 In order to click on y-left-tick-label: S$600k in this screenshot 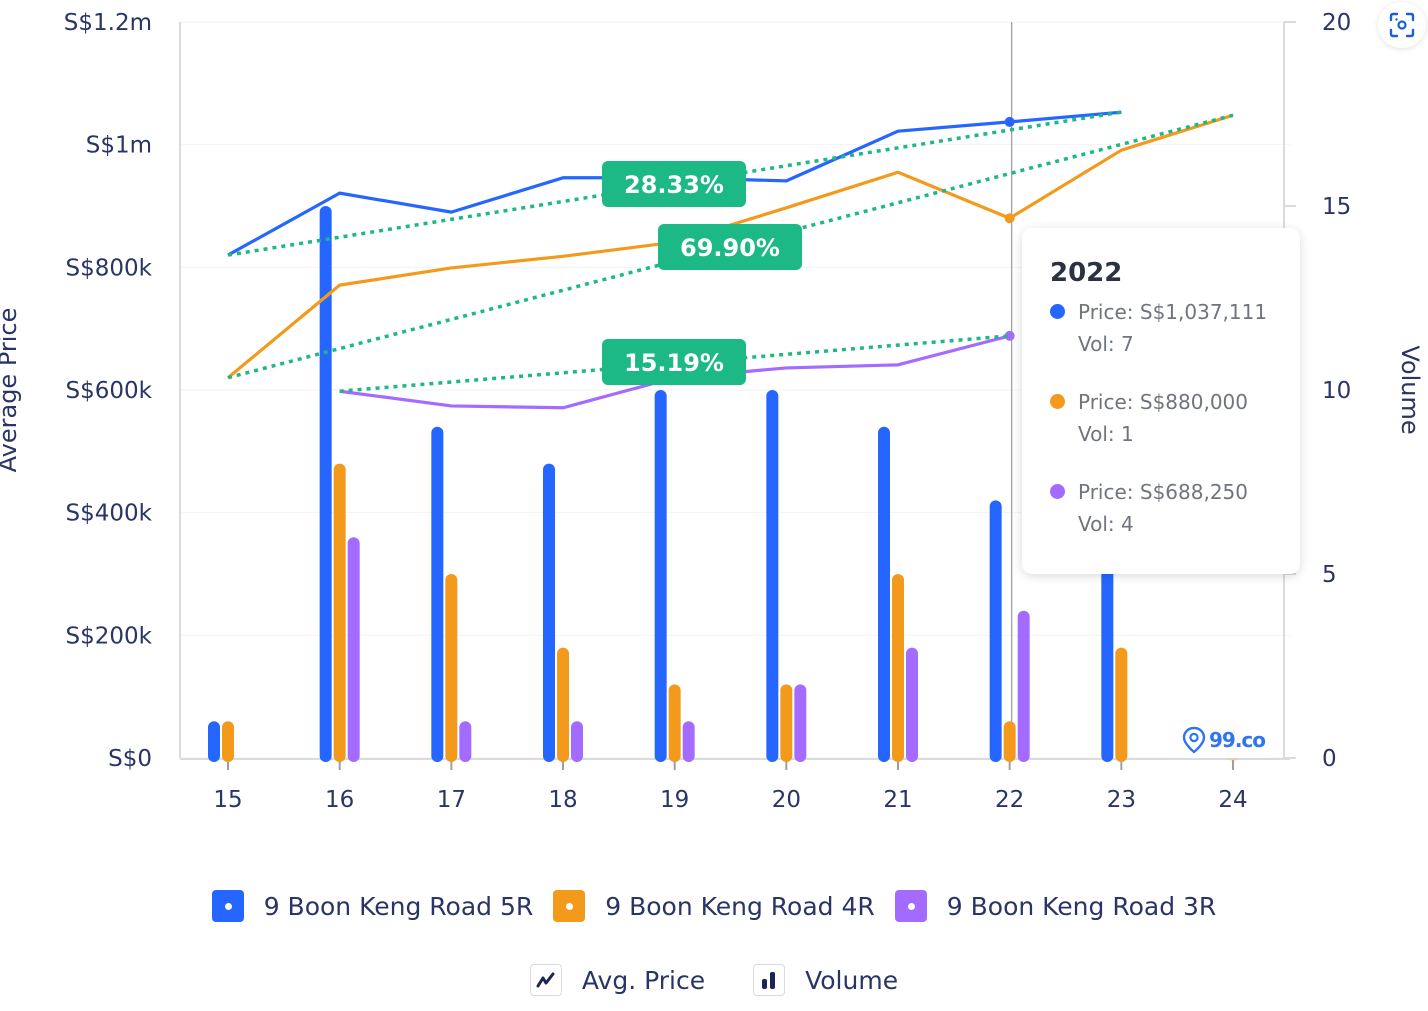, I will do `click(109, 391)`.